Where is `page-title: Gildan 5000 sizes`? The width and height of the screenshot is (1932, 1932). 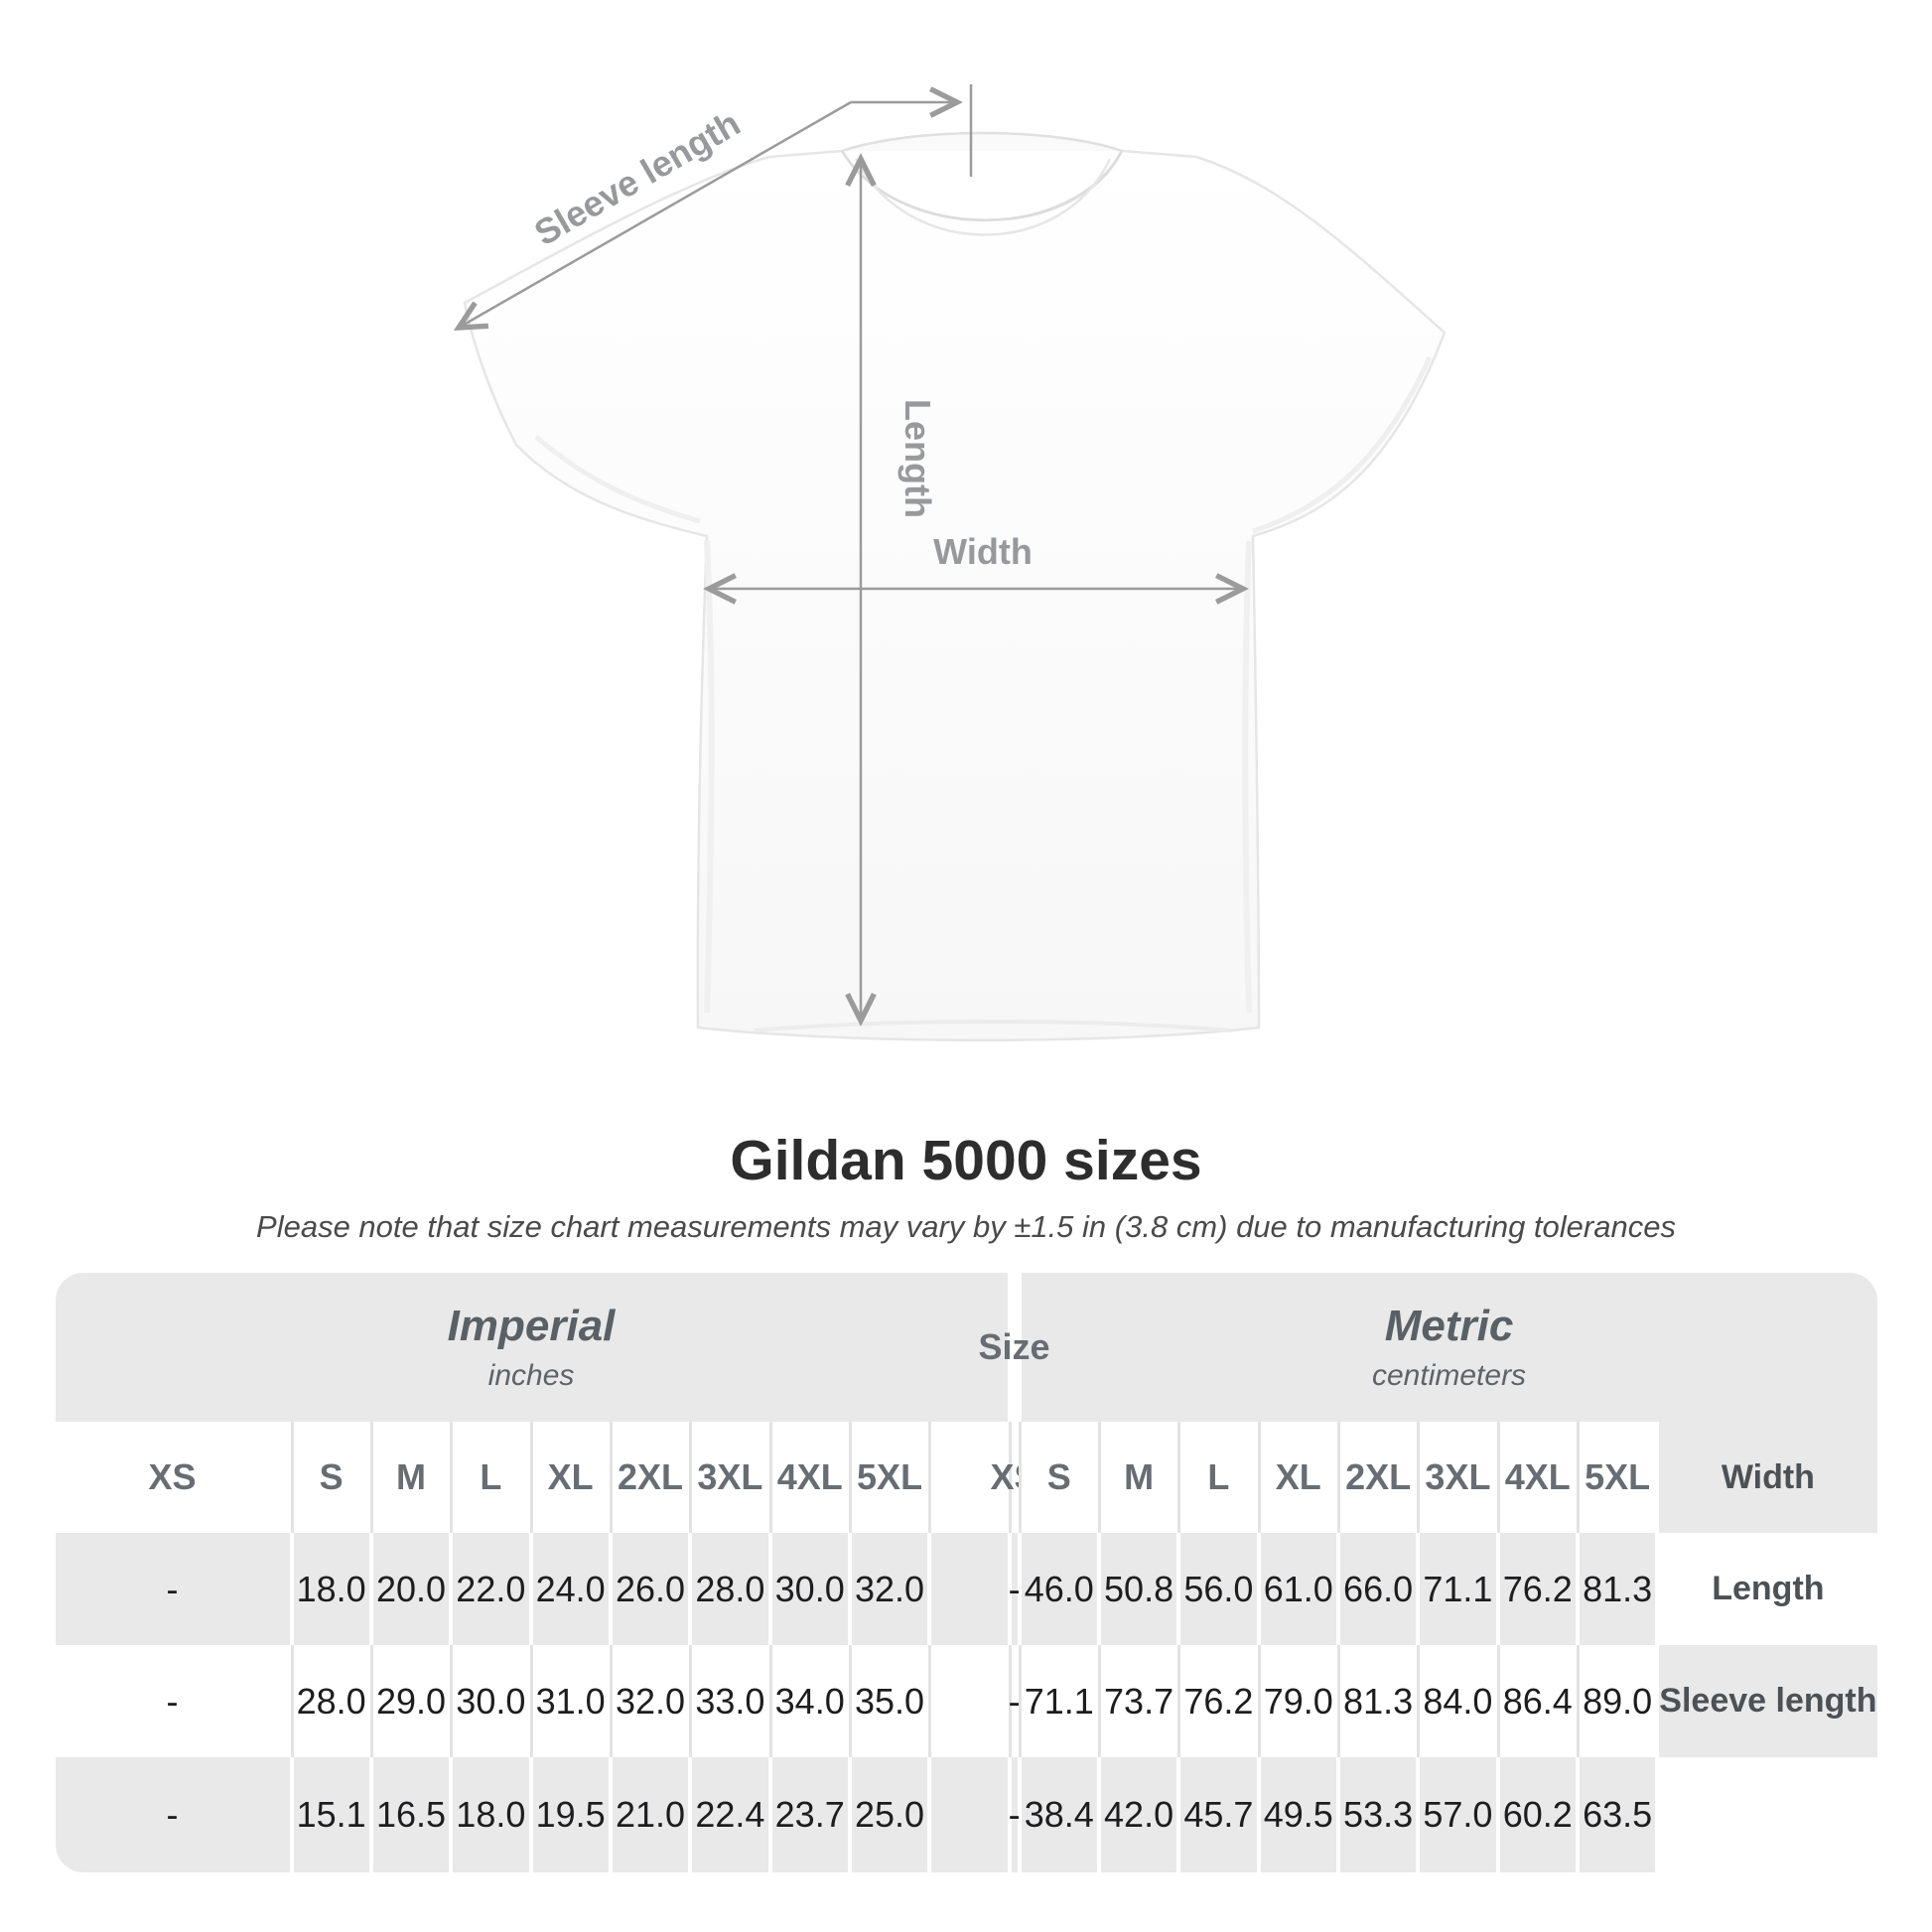 page-title: Gildan 5000 sizes is located at coordinates (966, 1160).